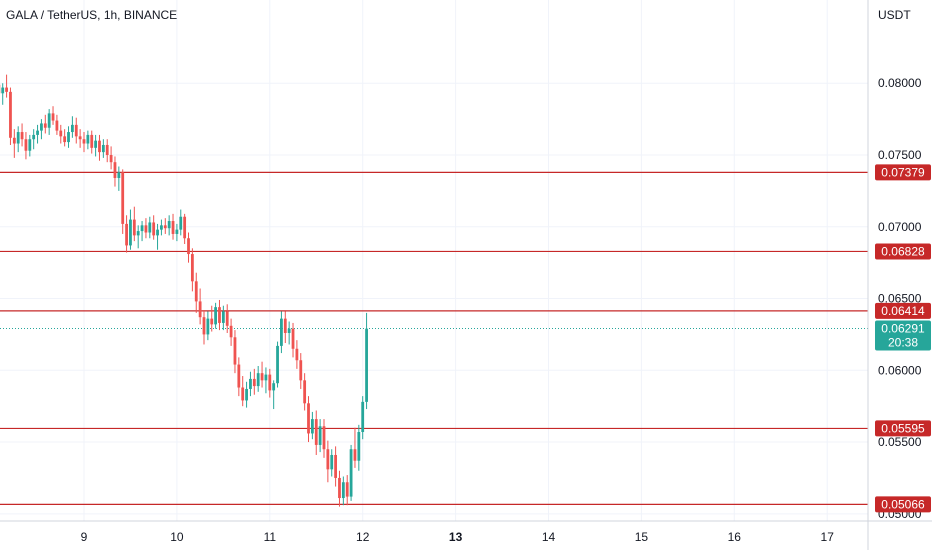 The width and height of the screenshot is (932, 550). What do you see at coordinates (642, 537) in the screenshot?
I see `time-tick-label: 15` at bounding box center [642, 537].